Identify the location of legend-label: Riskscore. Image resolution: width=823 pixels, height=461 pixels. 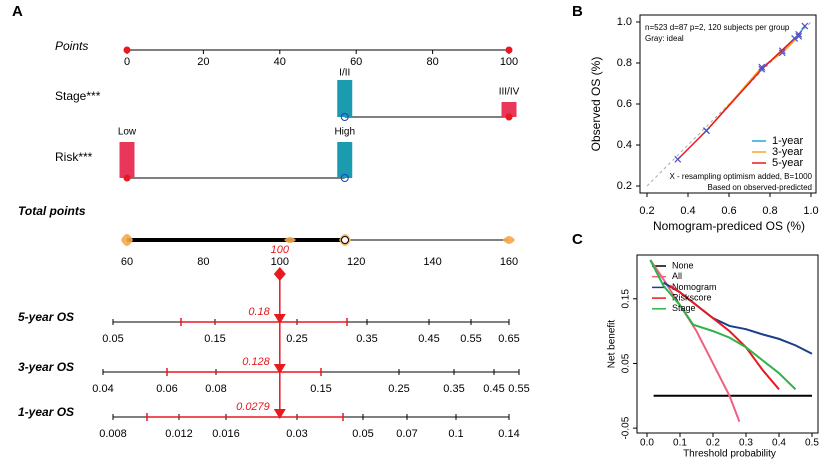
(692, 297).